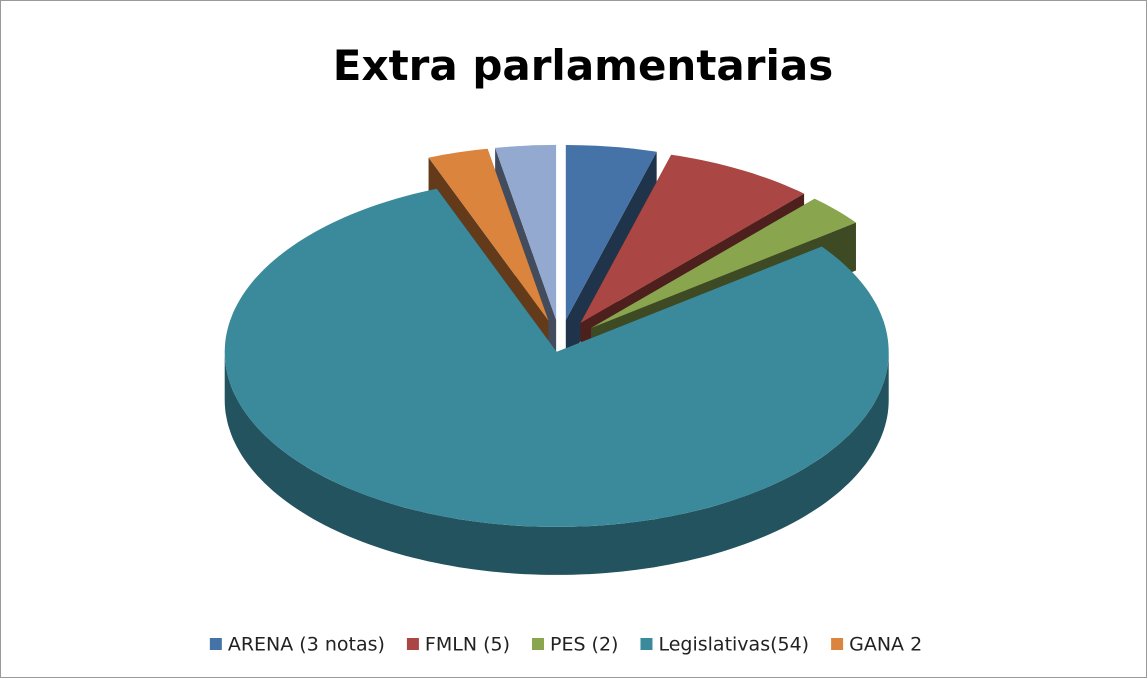 Image resolution: width=1148 pixels, height=679 pixels. Describe the element at coordinates (733, 645) in the screenshot. I see `legend-label: Legislativas(54)` at that location.